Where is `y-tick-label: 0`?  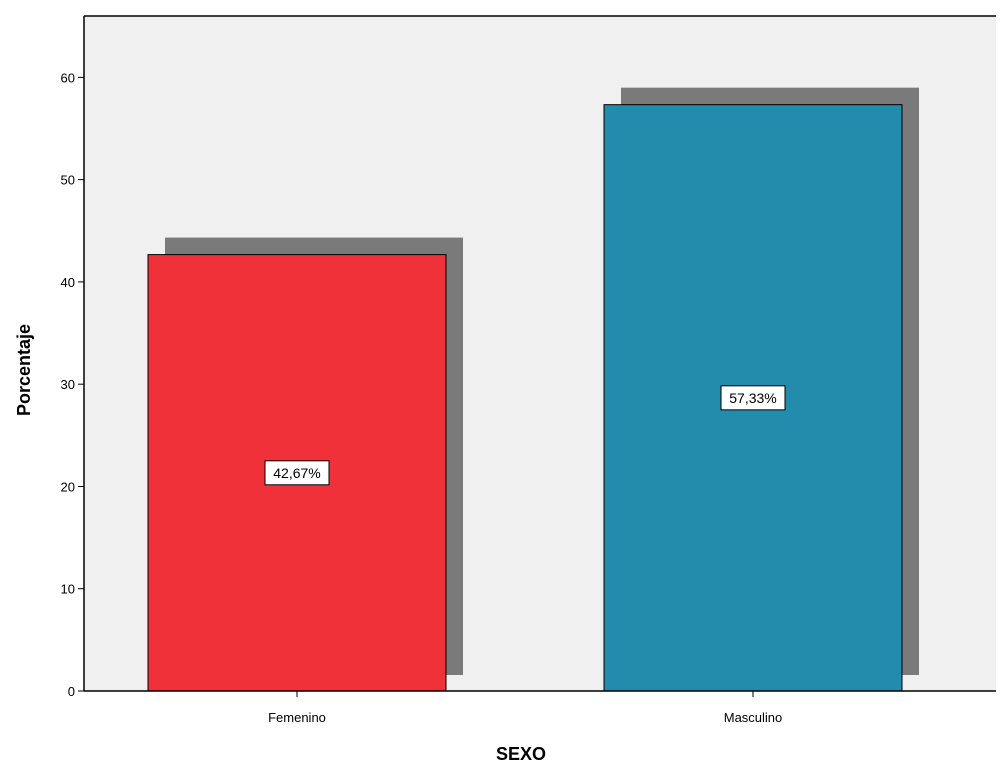 y-tick-label: 0 is located at coordinates (71, 691).